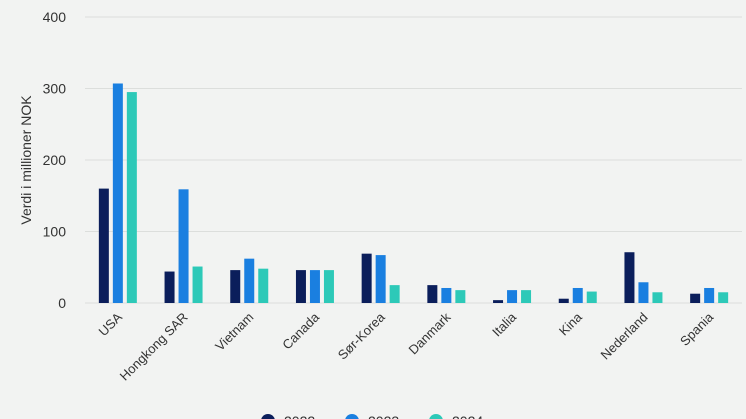 The width and height of the screenshot is (746, 419). What do you see at coordinates (154, 347) in the screenshot?
I see `category-label: Hongkong SAR` at bounding box center [154, 347].